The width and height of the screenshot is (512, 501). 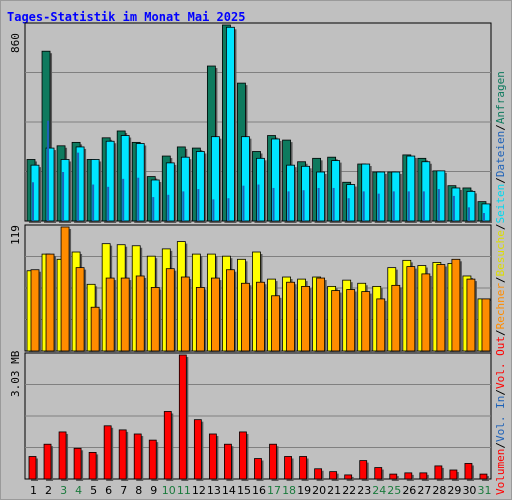 I want to click on x-tick-label: 26, so click(x=409, y=490).